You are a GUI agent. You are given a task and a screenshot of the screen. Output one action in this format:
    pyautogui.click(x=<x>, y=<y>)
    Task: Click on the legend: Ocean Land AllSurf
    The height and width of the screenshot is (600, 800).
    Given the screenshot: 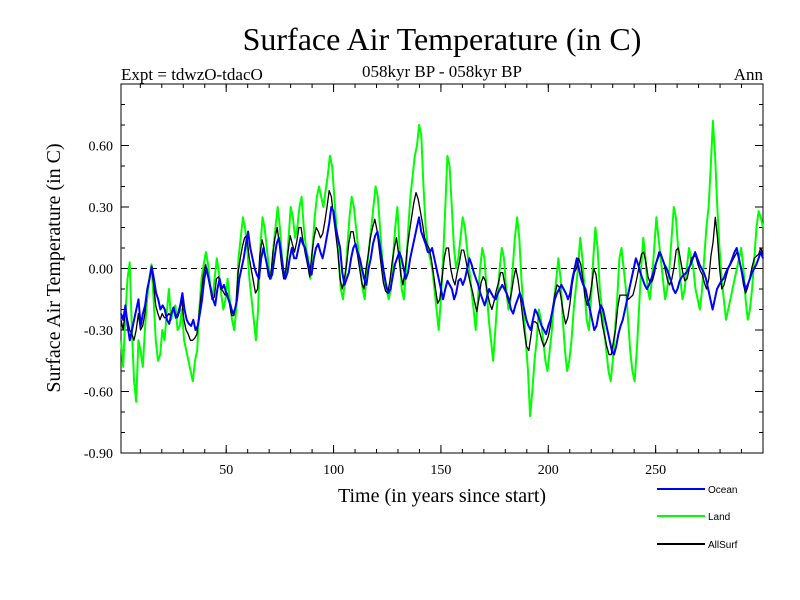 What is the action you would take?
    pyautogui.click(x=697, y=518)
    